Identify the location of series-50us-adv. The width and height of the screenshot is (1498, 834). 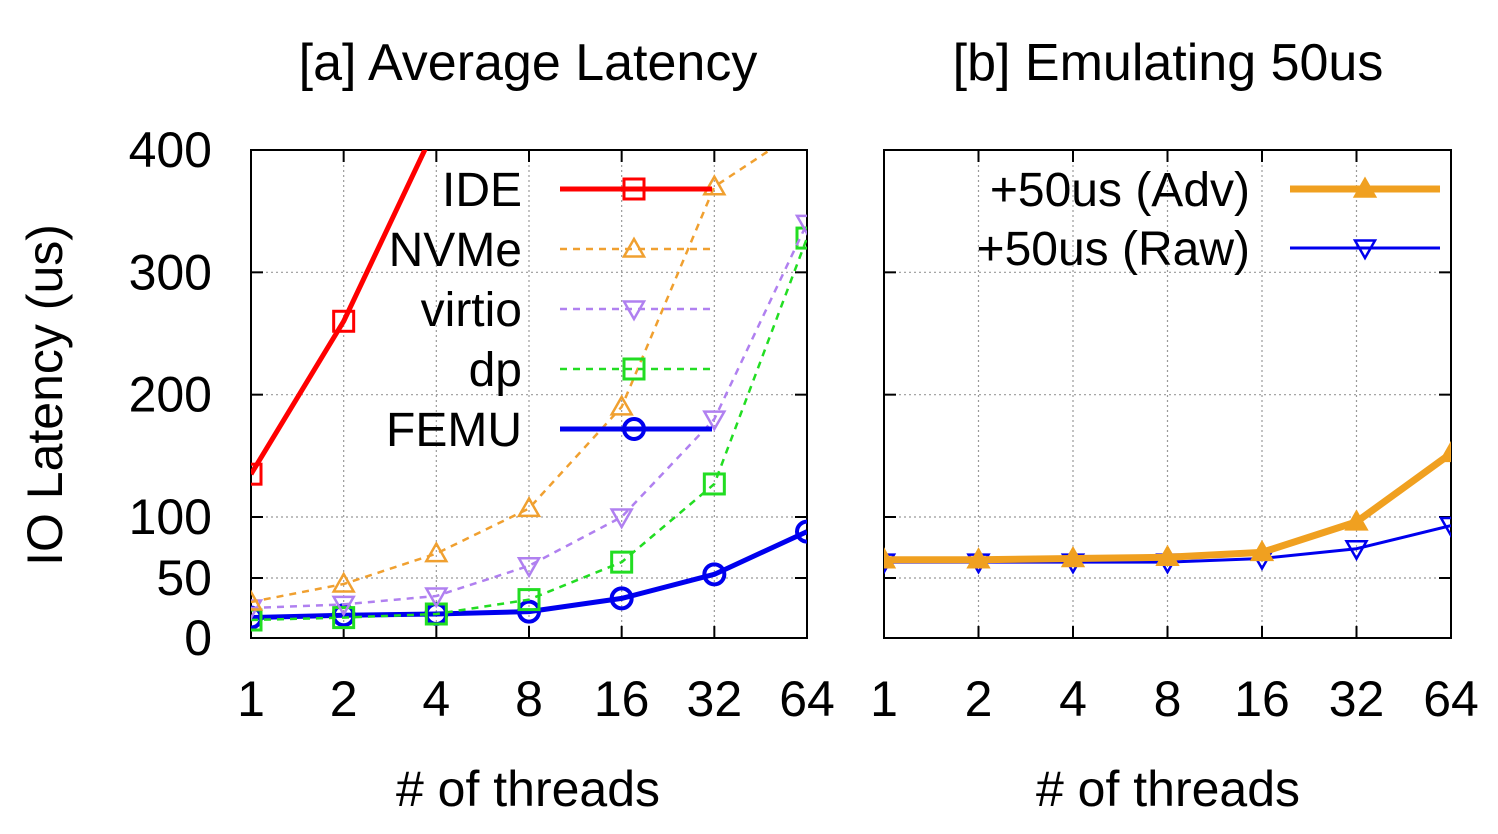
(1167, 504).